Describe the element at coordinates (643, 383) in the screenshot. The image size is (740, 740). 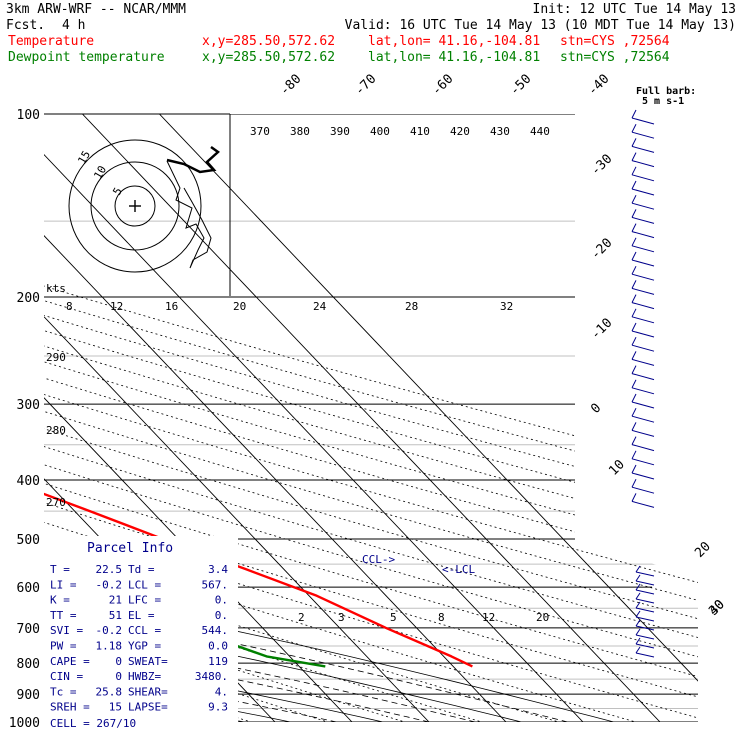
I see `wind-barbs` at that location.